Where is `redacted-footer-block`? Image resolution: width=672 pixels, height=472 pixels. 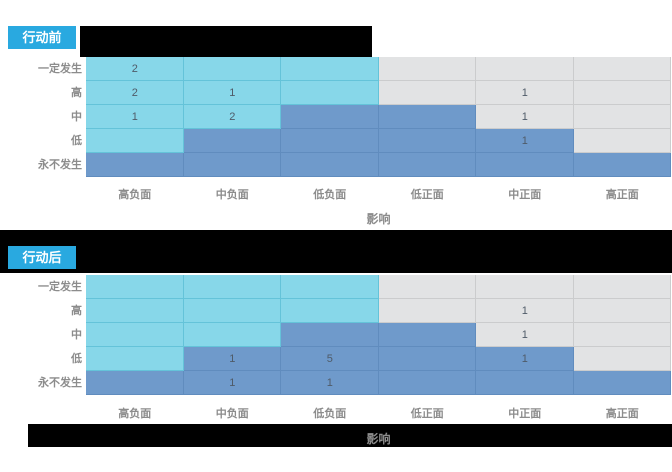 redacted-footer-block is located at coordinates (350, 435).